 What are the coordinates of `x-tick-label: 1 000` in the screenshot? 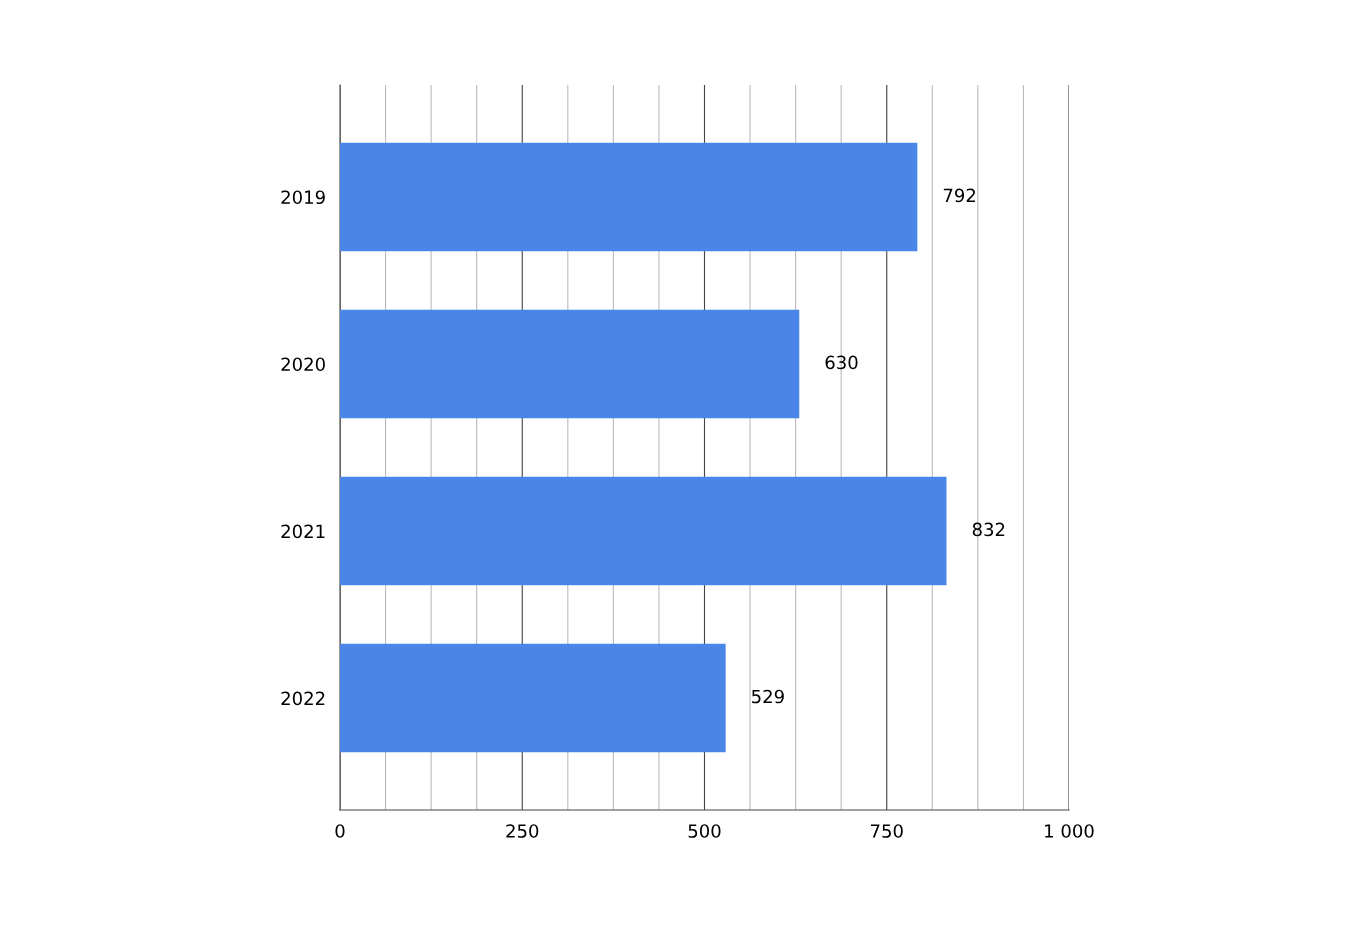 It's located at (1069, 831).